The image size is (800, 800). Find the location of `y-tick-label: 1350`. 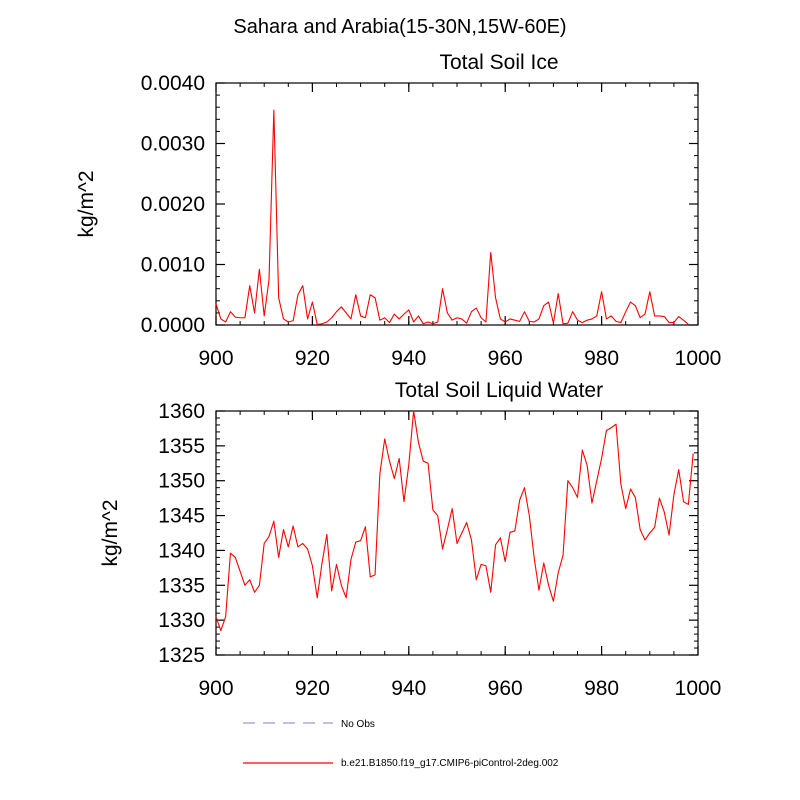

y-tick-label: 1350 is located at coordinates (181, 481).